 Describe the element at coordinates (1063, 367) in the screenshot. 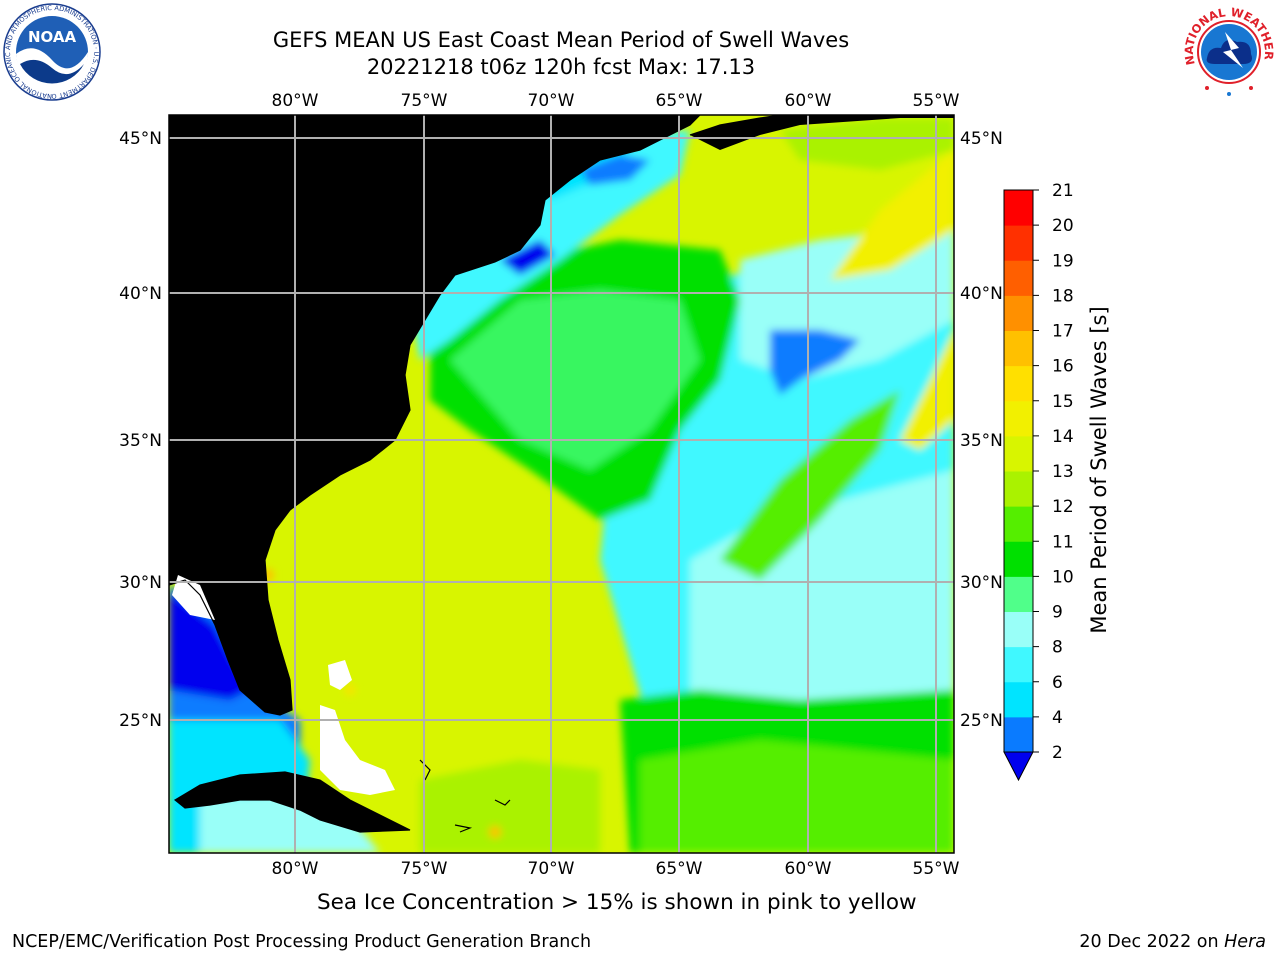

I see `colorbar-tick-label: 16` at that location.